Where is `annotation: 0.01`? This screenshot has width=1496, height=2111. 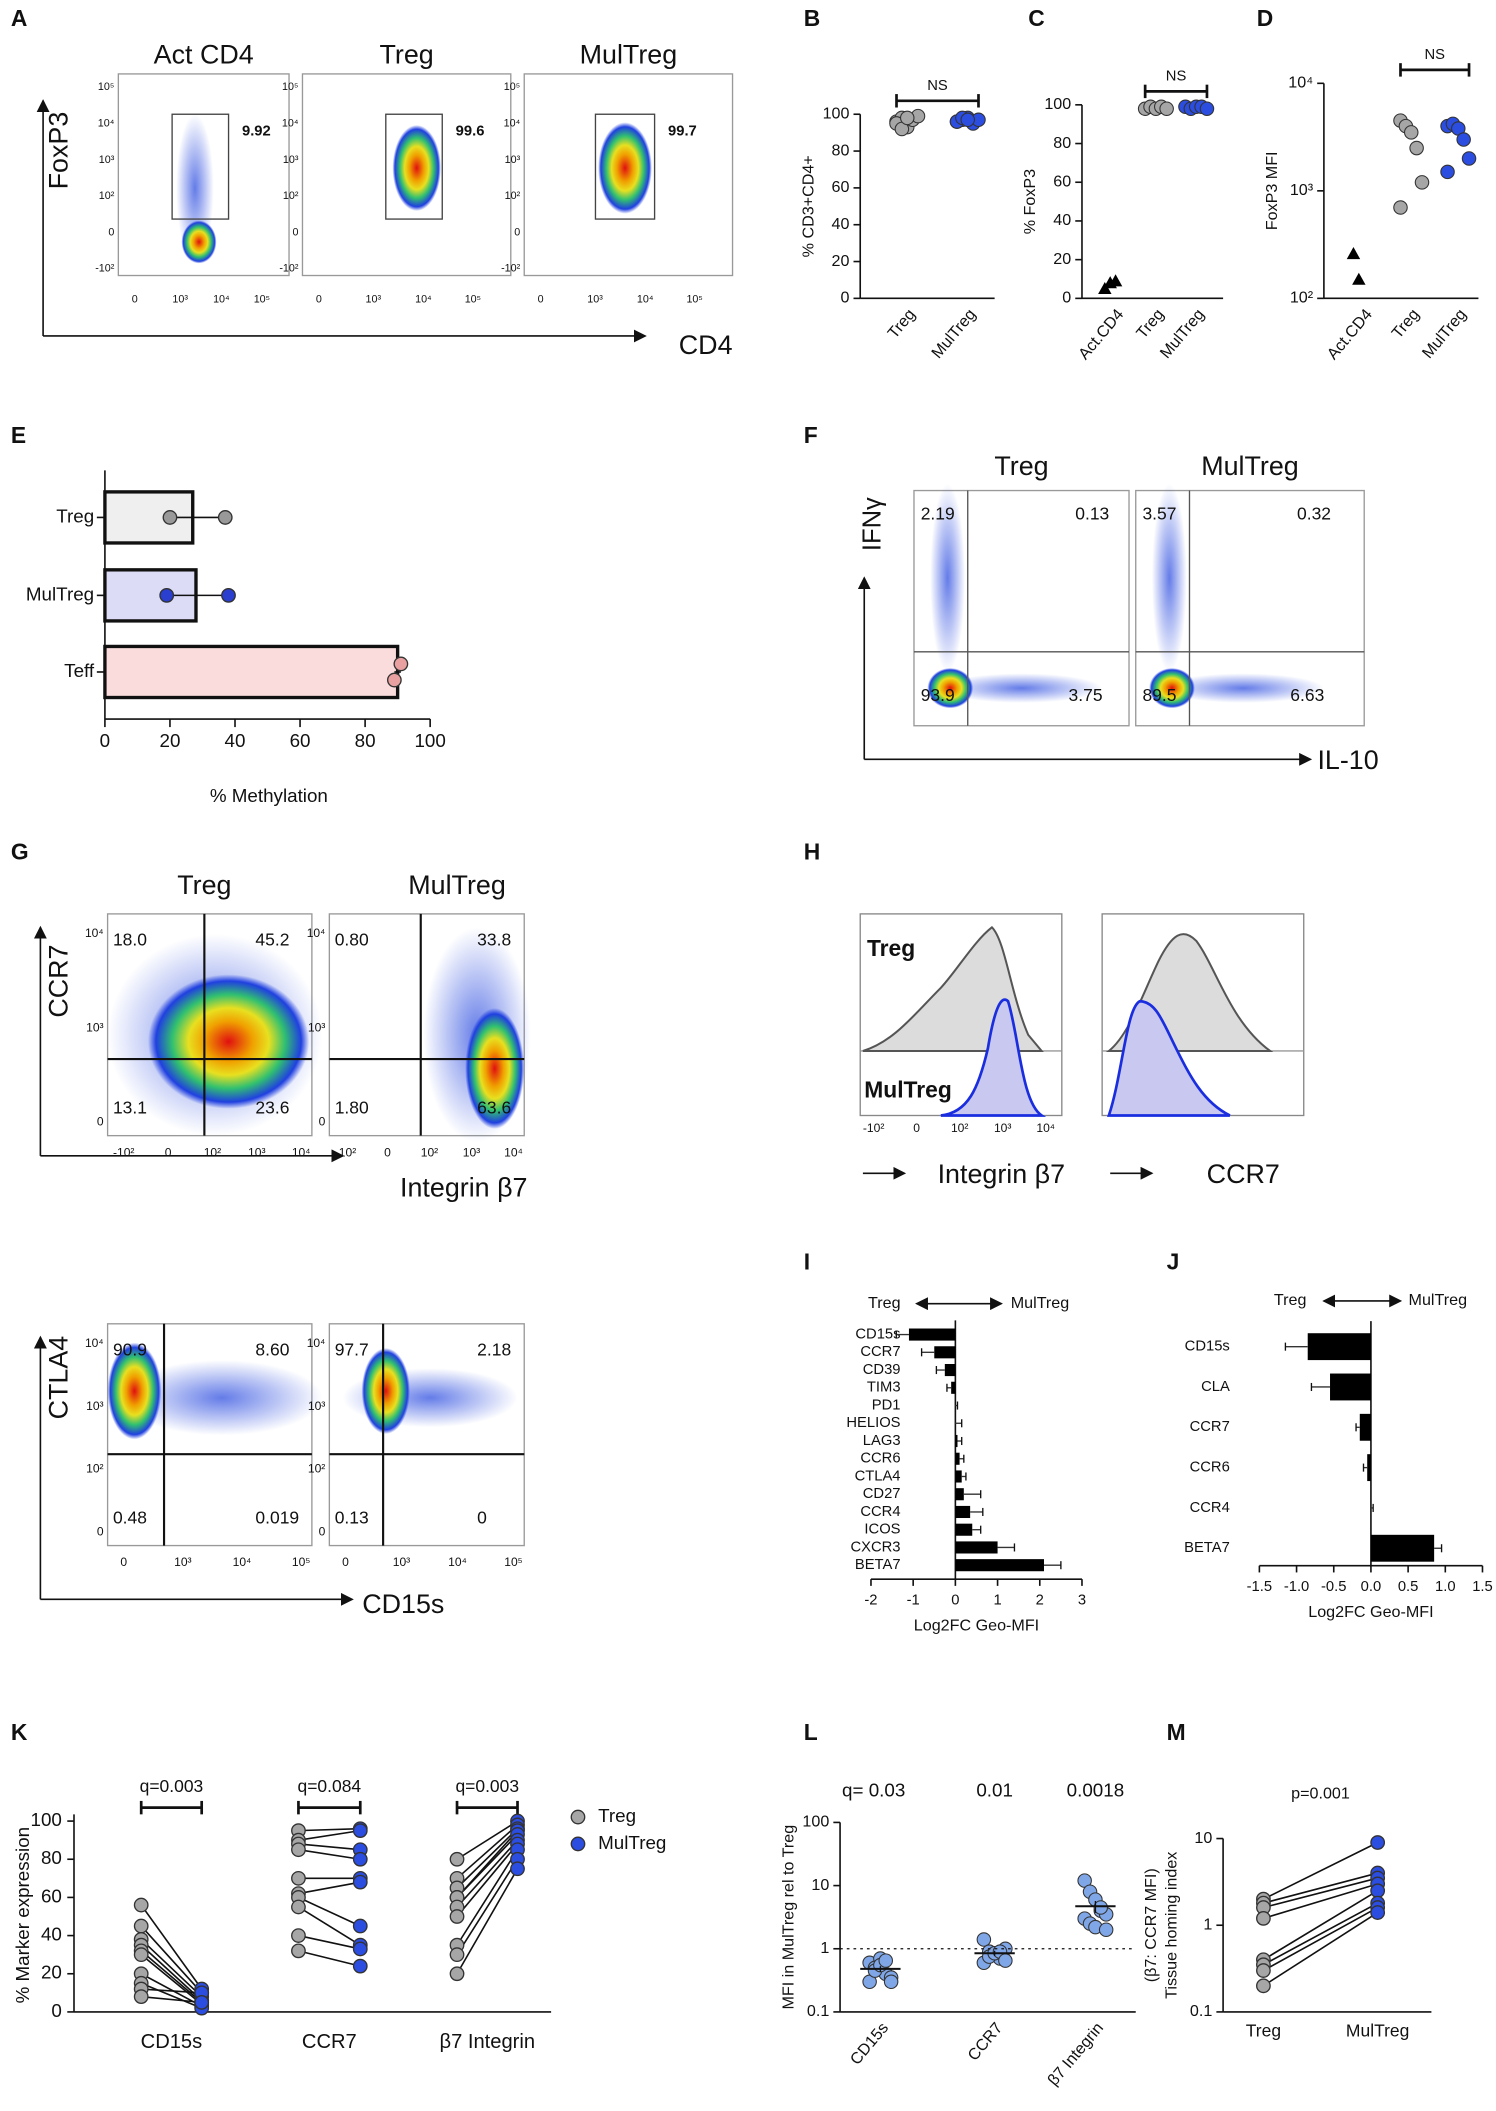
annotation: 0.01 is located at coordinates (994, 1789).